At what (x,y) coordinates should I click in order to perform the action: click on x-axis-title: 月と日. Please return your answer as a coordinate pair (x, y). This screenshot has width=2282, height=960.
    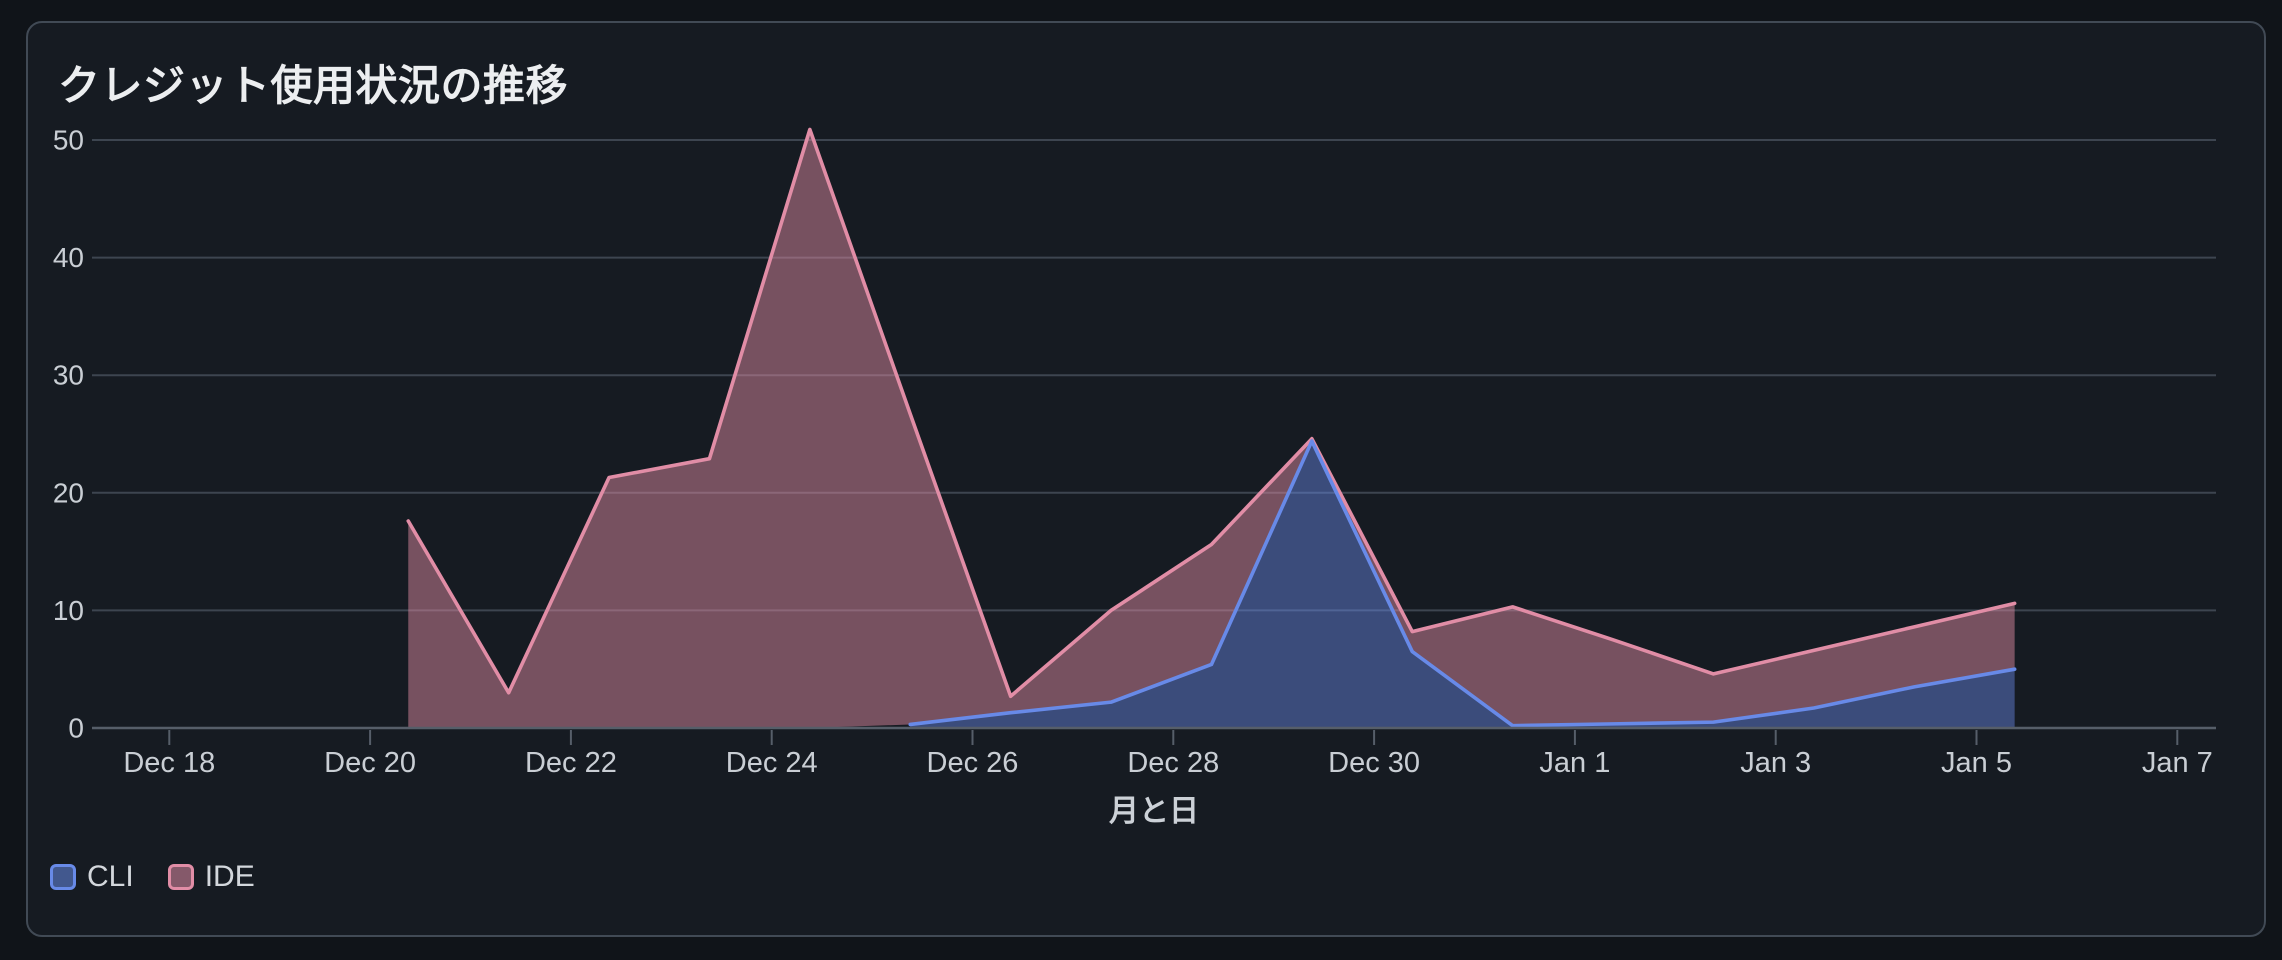
    Looking at the image, I should click on (1154, 811).